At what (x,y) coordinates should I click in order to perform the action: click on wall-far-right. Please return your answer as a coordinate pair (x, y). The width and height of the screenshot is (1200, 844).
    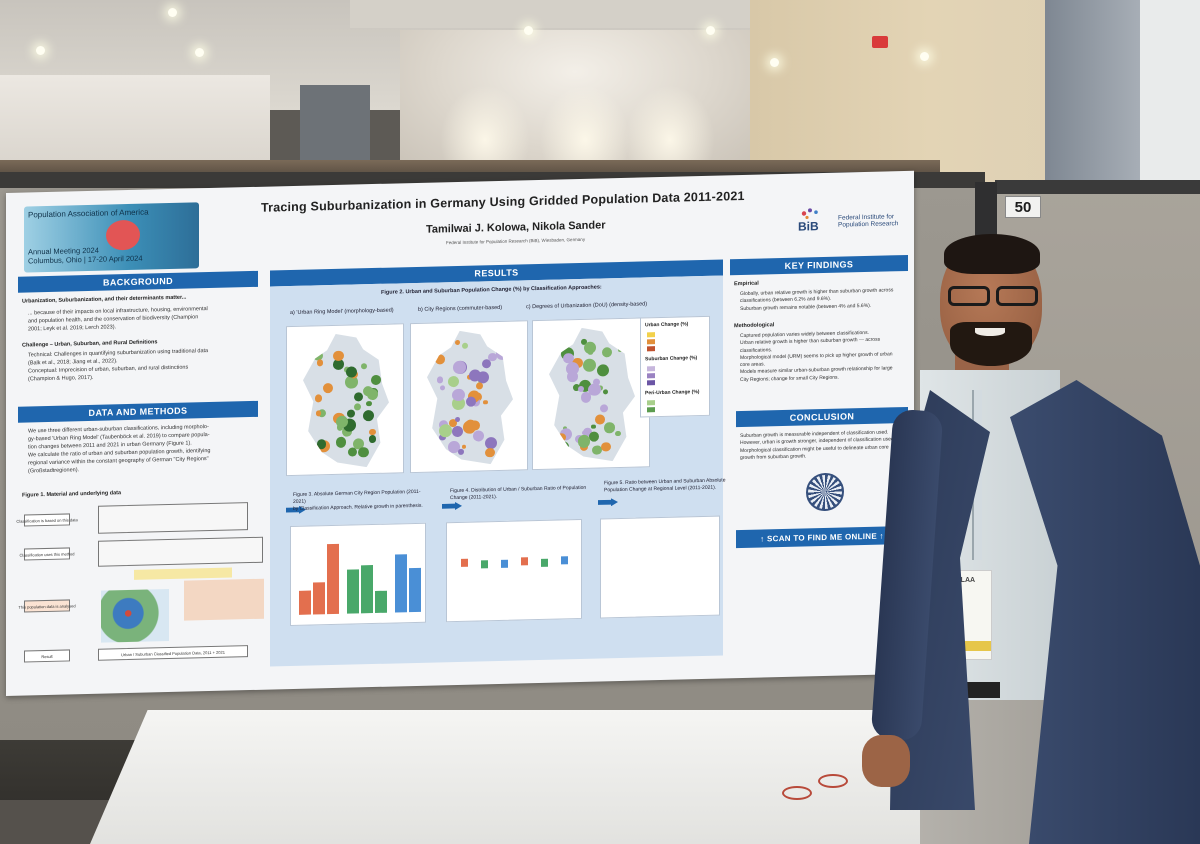
    Looking at the image, I should click on (1170, 100).